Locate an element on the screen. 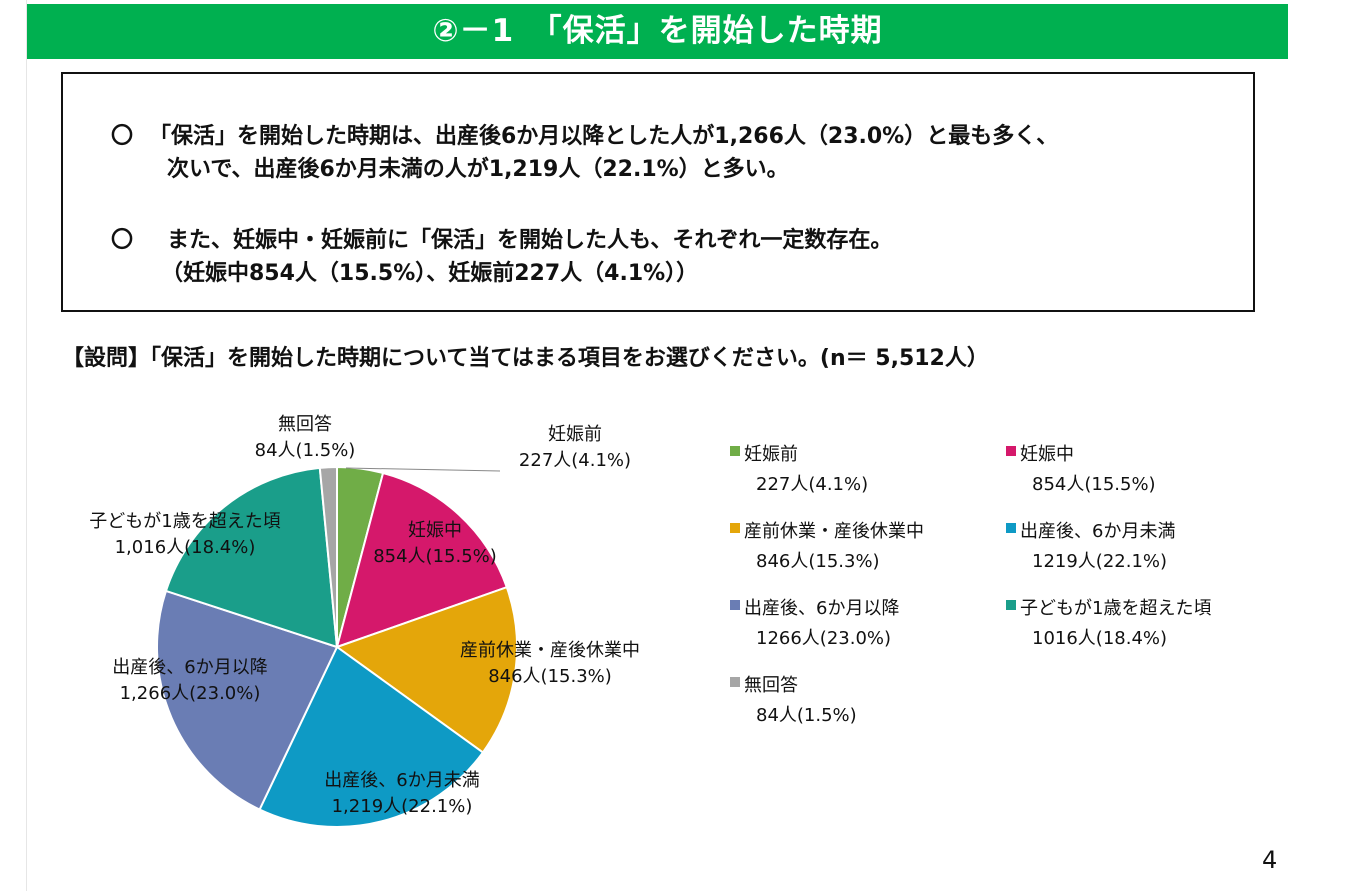  legend-name-1: 妊娠中 is located at coordinates (1047, 454).